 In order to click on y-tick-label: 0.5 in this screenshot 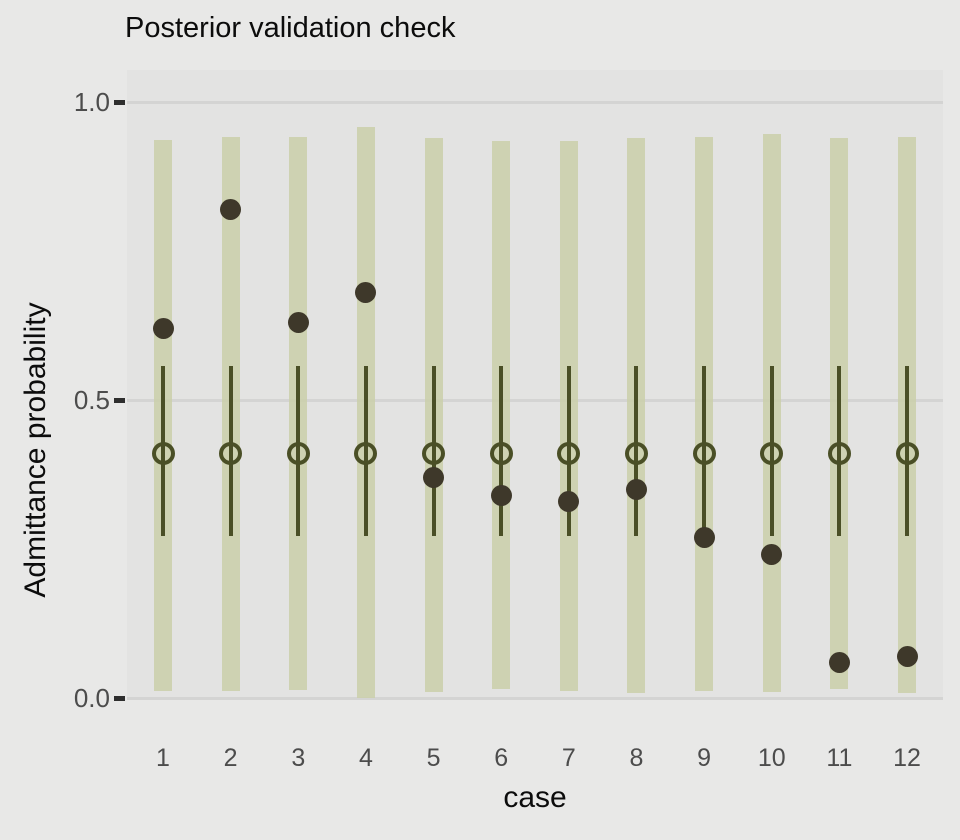, I will do `click(91, 400)`.